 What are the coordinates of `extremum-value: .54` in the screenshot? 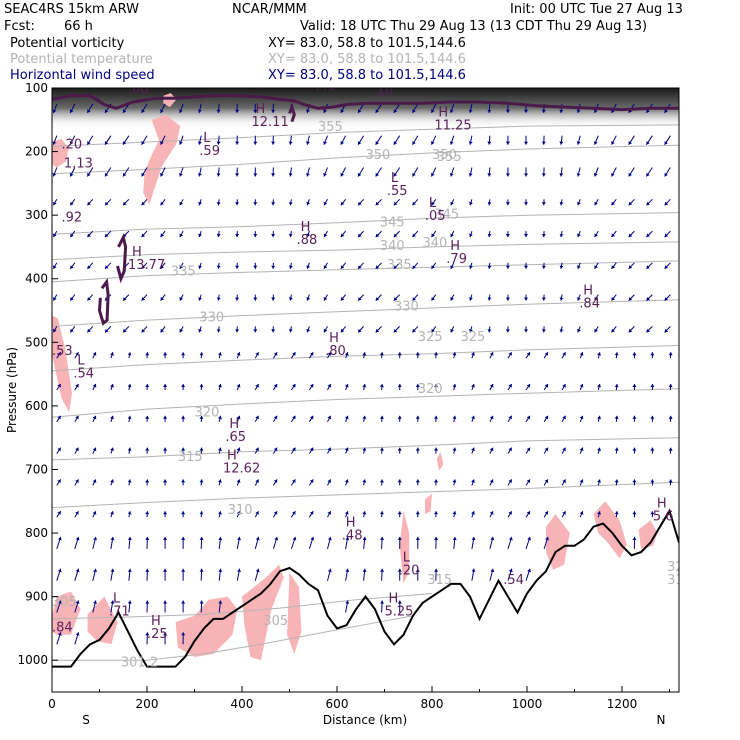 It's located at (83, 373).